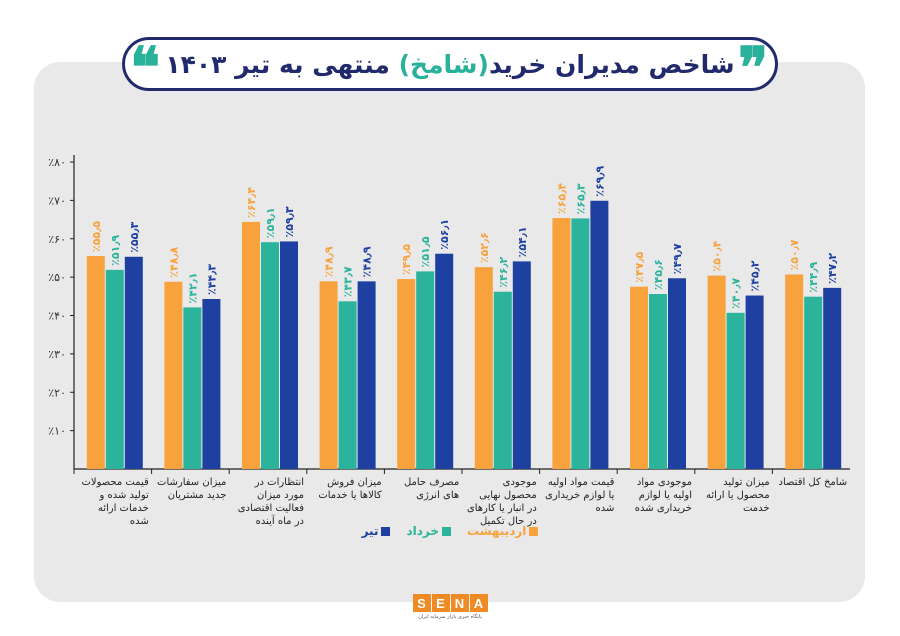 The height and width of the screenshot is (636, 900). Describe the element at coordinates (350, 489) in the screenshot. I see `x-tick-label: میزان فروش کالاها یا خدمات` at that location.